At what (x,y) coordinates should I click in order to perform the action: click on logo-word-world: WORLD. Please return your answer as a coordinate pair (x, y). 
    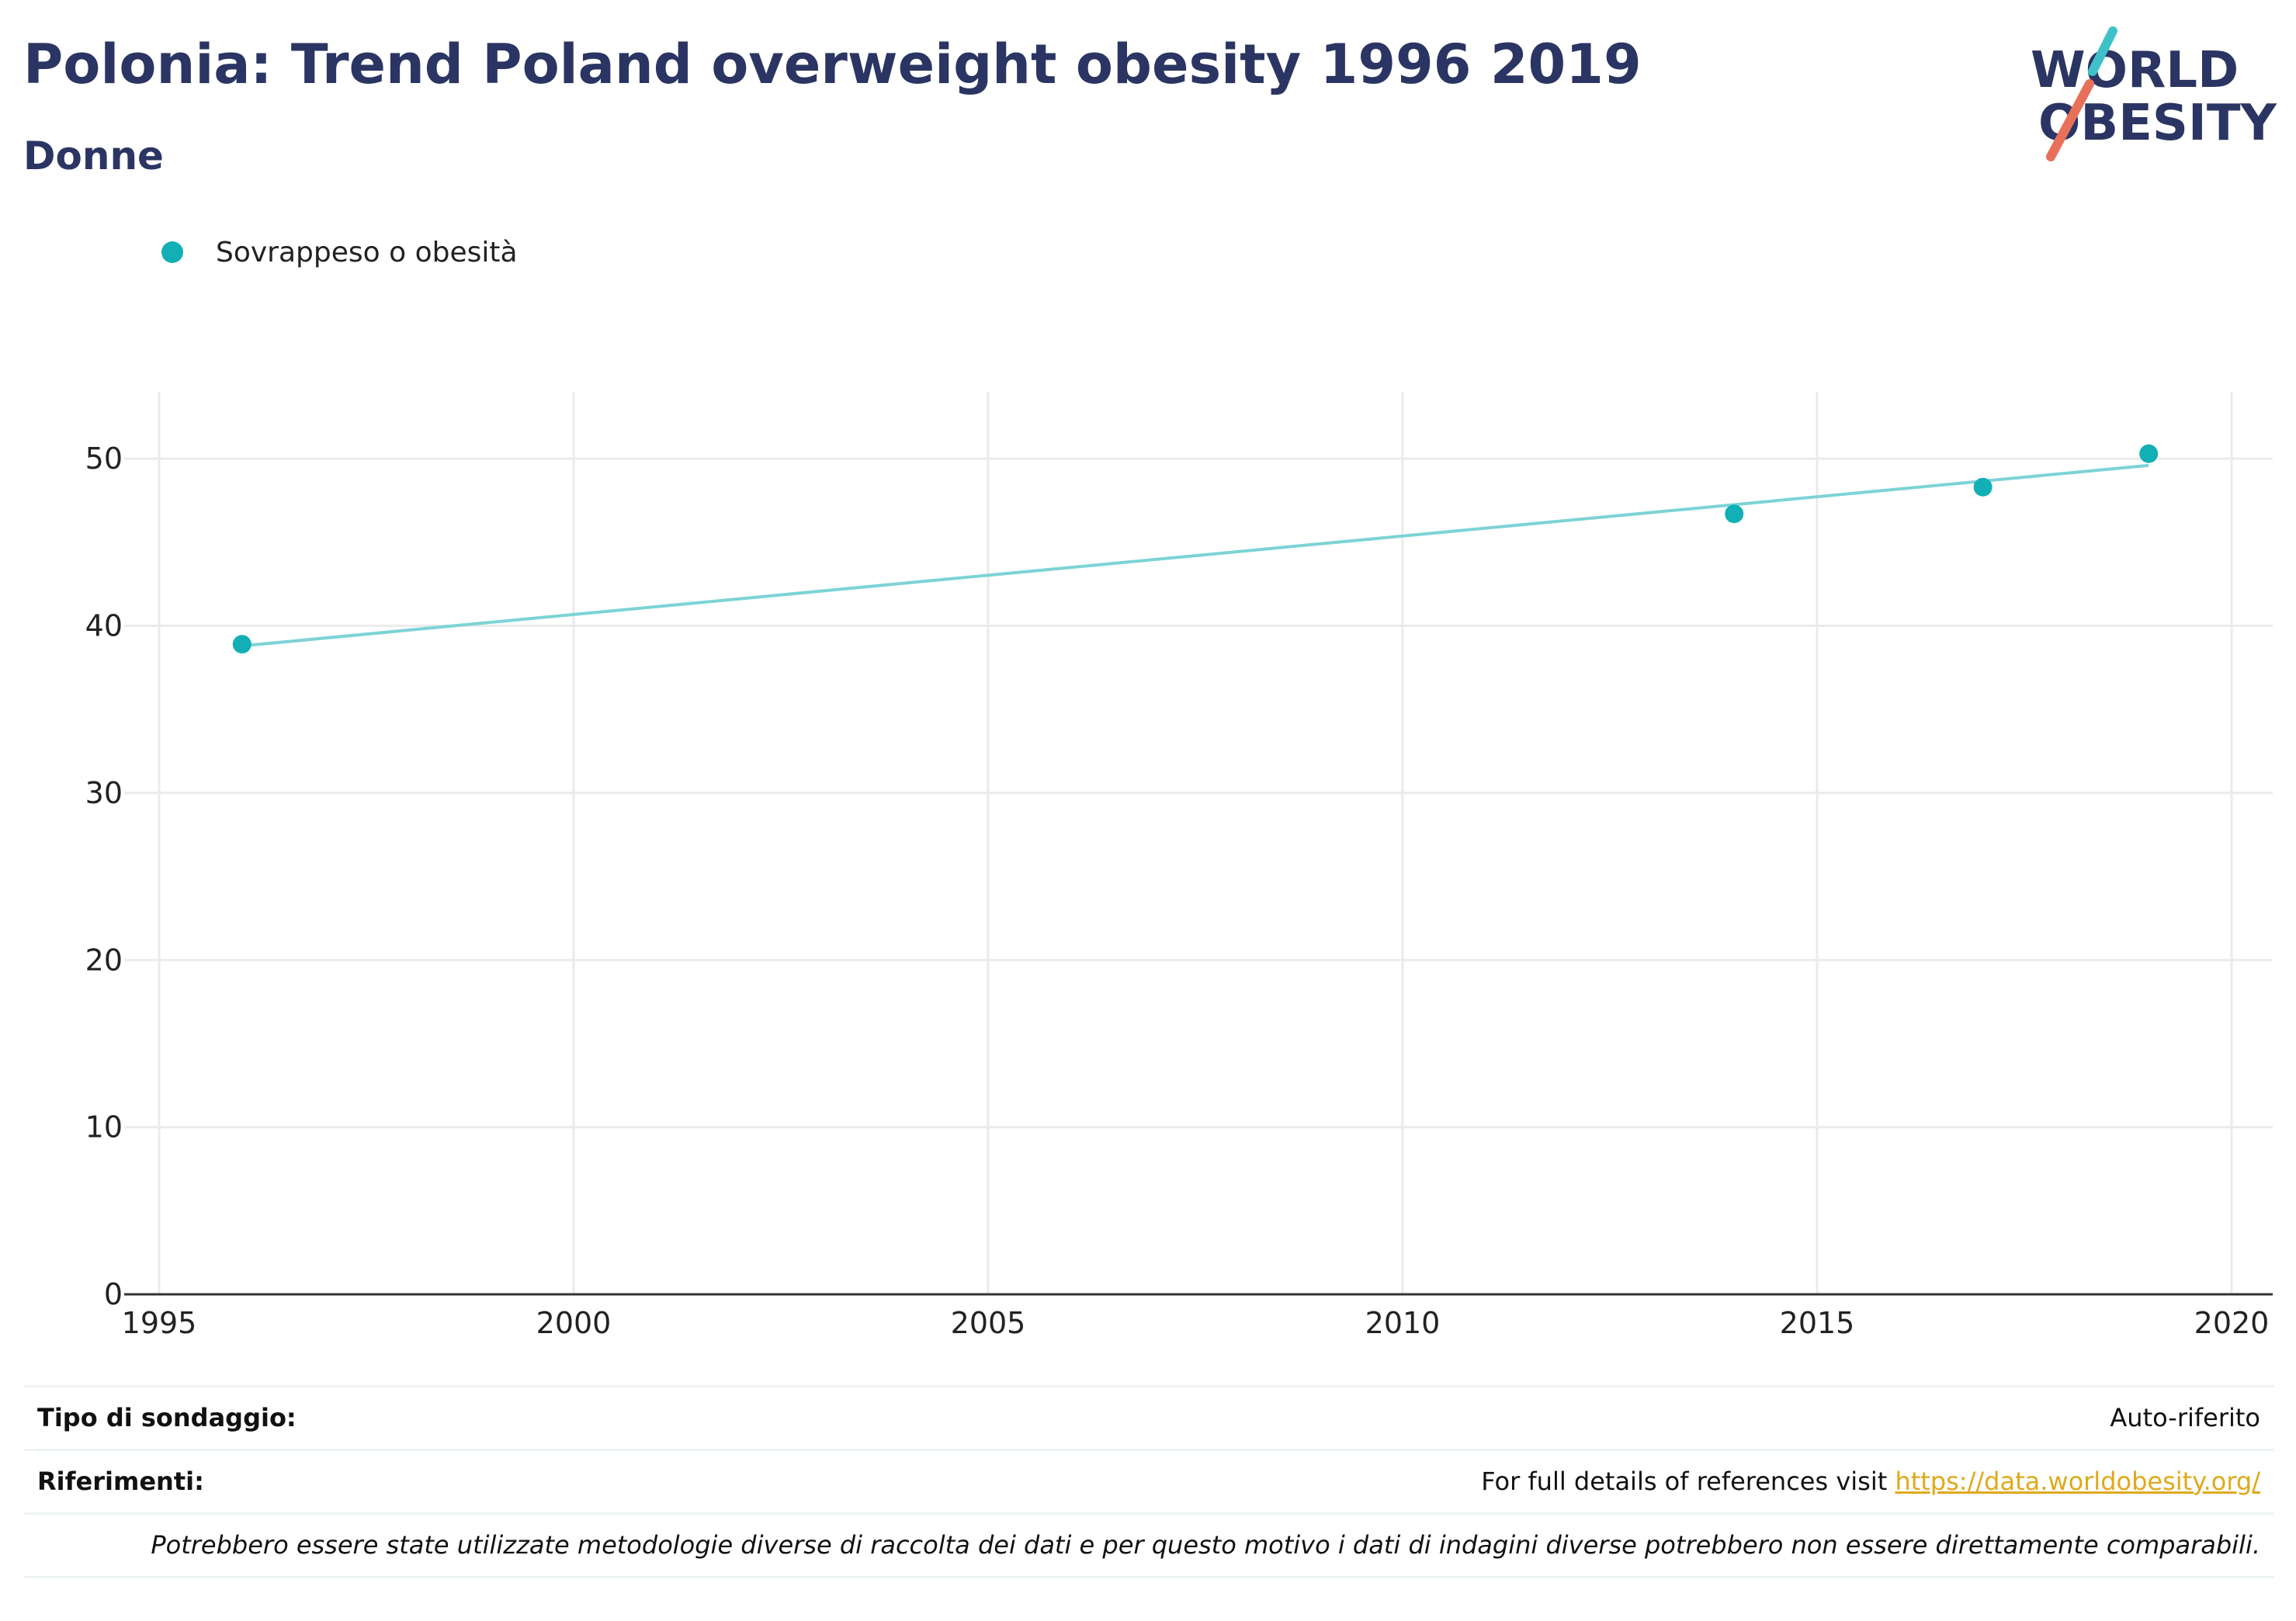
    Looking at the image, I should click on (2135, 70).